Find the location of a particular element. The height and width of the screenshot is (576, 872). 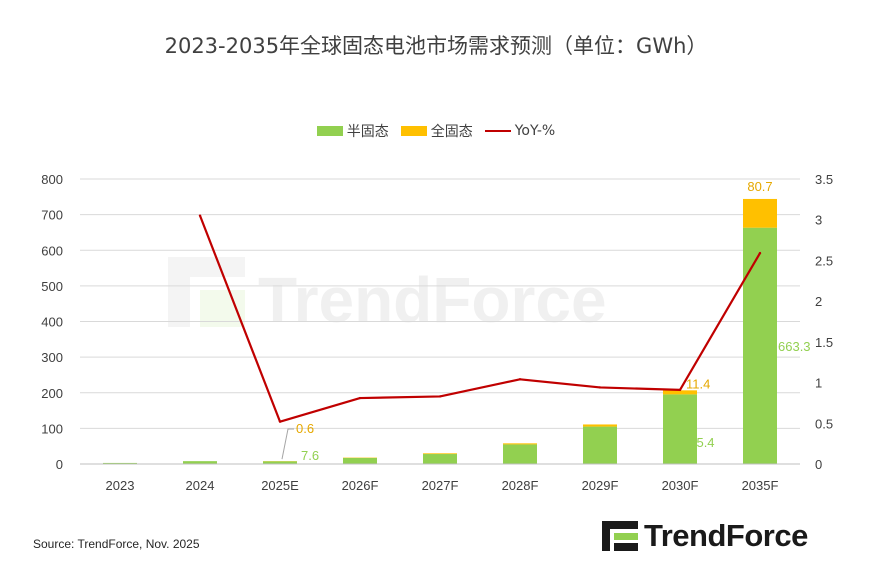

y-left-tick-label: 700 is located at coordinates (52, 215).